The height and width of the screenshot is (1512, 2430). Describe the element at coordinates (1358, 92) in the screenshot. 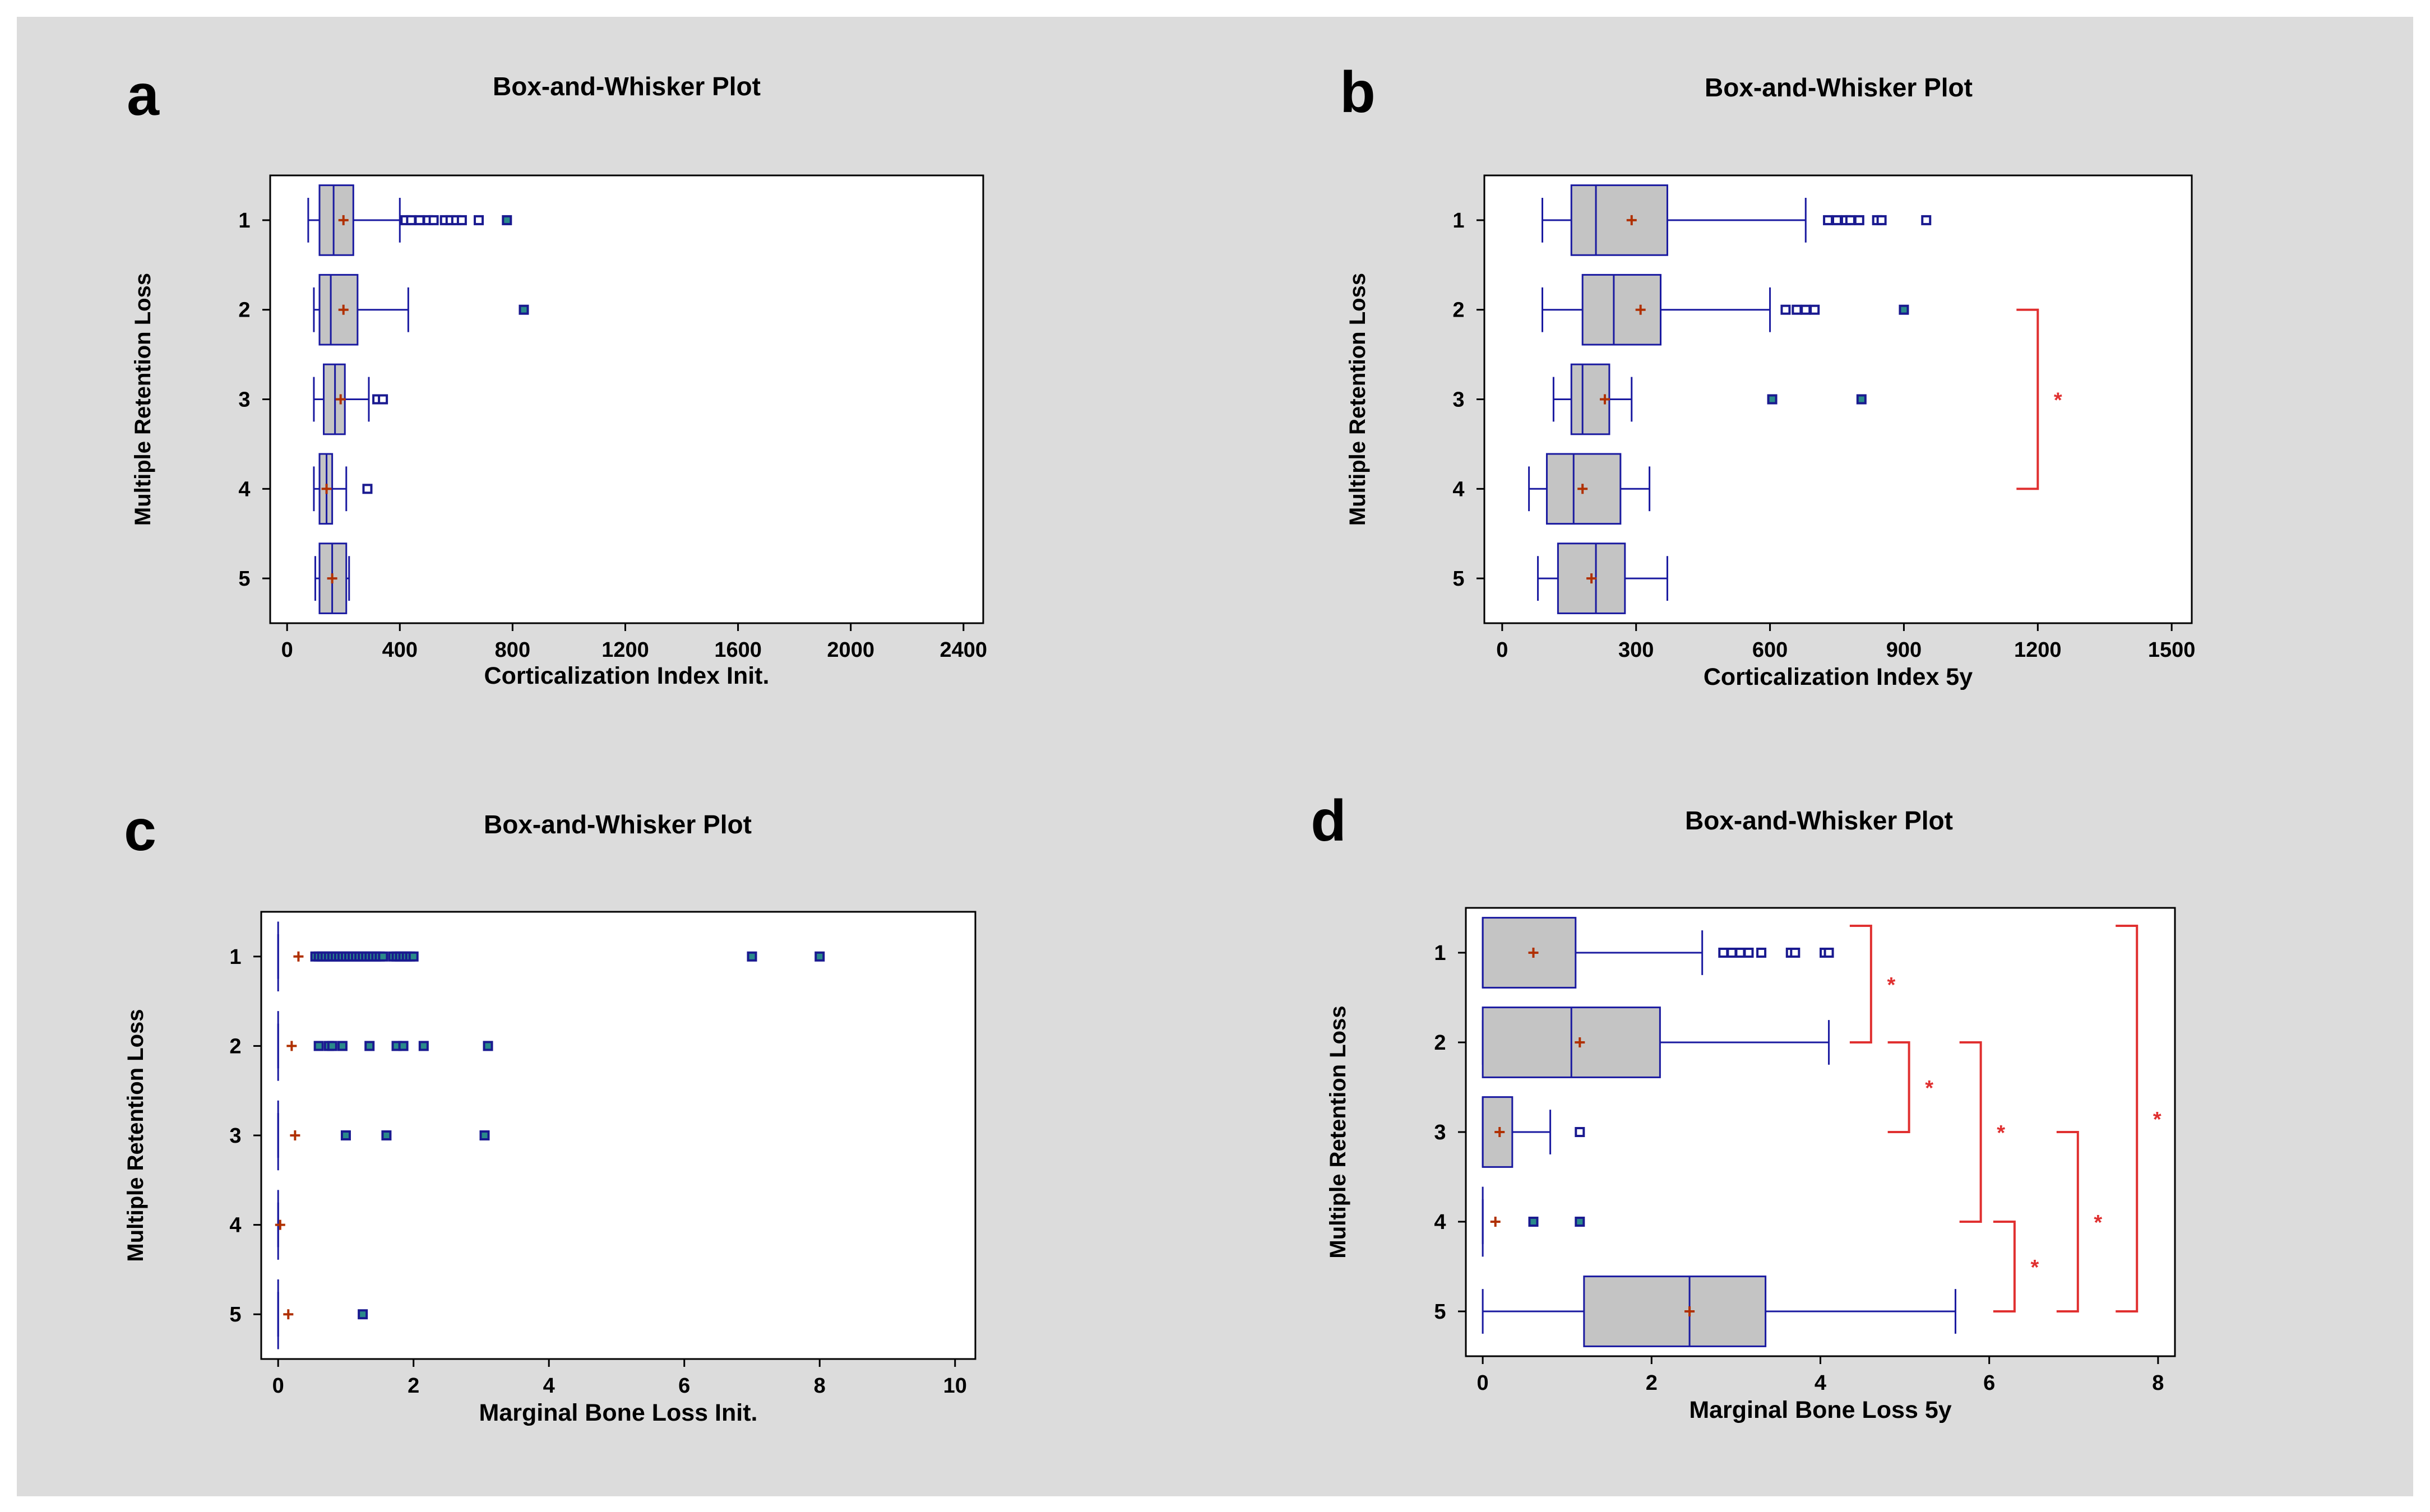

I see `panel-letter: b` at that location.